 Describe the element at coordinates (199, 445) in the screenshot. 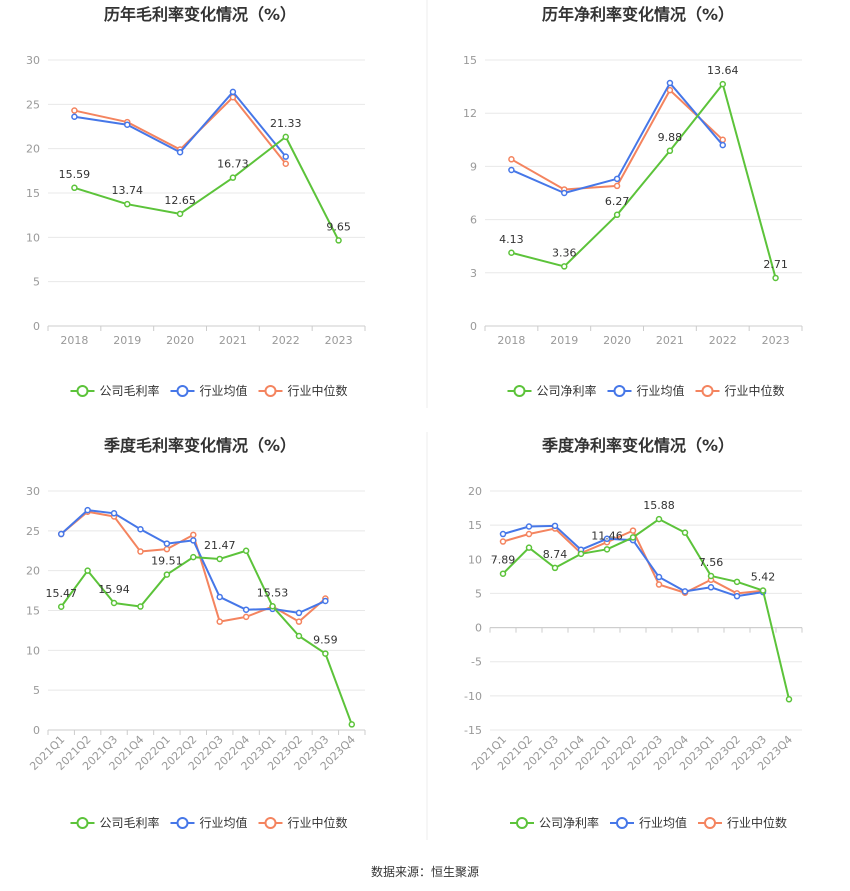

I see `chart-title: 季度毛利率变化情况（%）` at that location.